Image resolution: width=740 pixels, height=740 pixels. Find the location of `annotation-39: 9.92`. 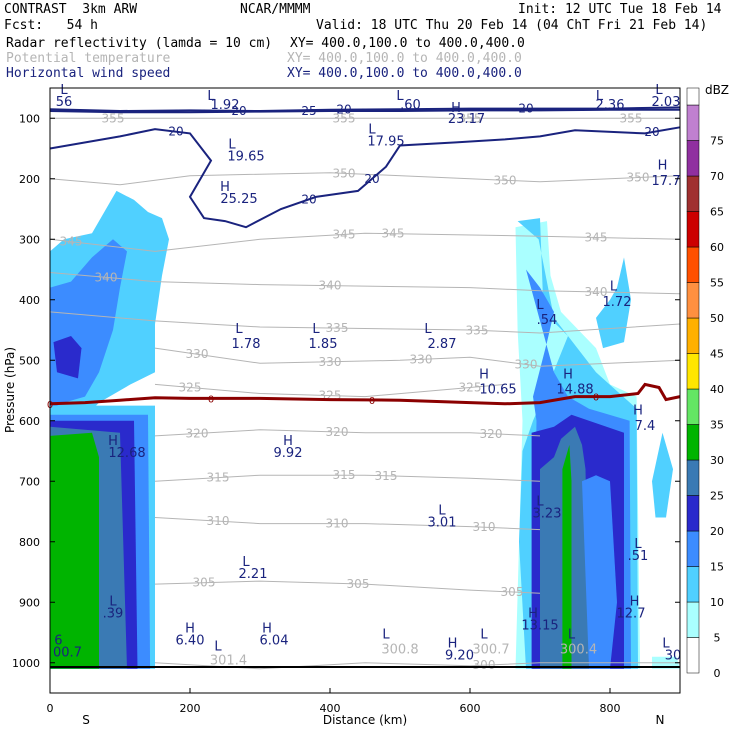

annotation-39: 9.92 is located at coordinates (288, 453).